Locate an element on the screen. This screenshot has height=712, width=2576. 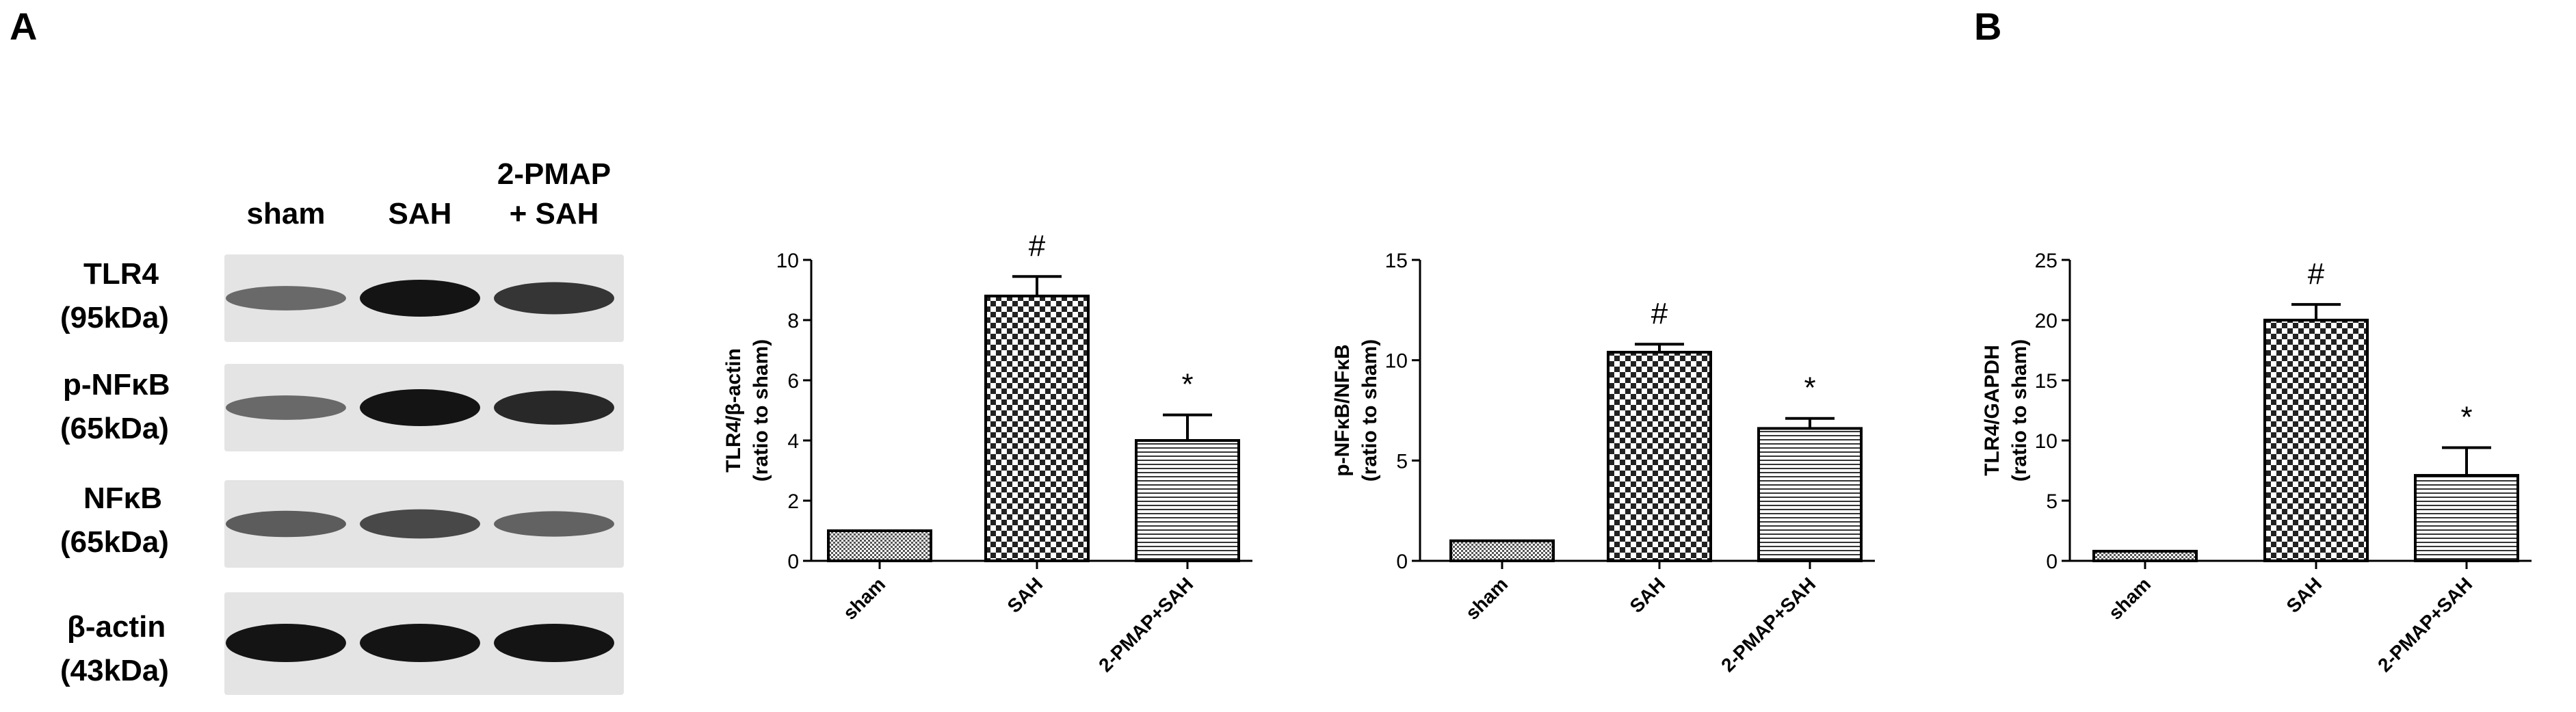
lane-label-sham: sham is located at coordinates (286, 214).